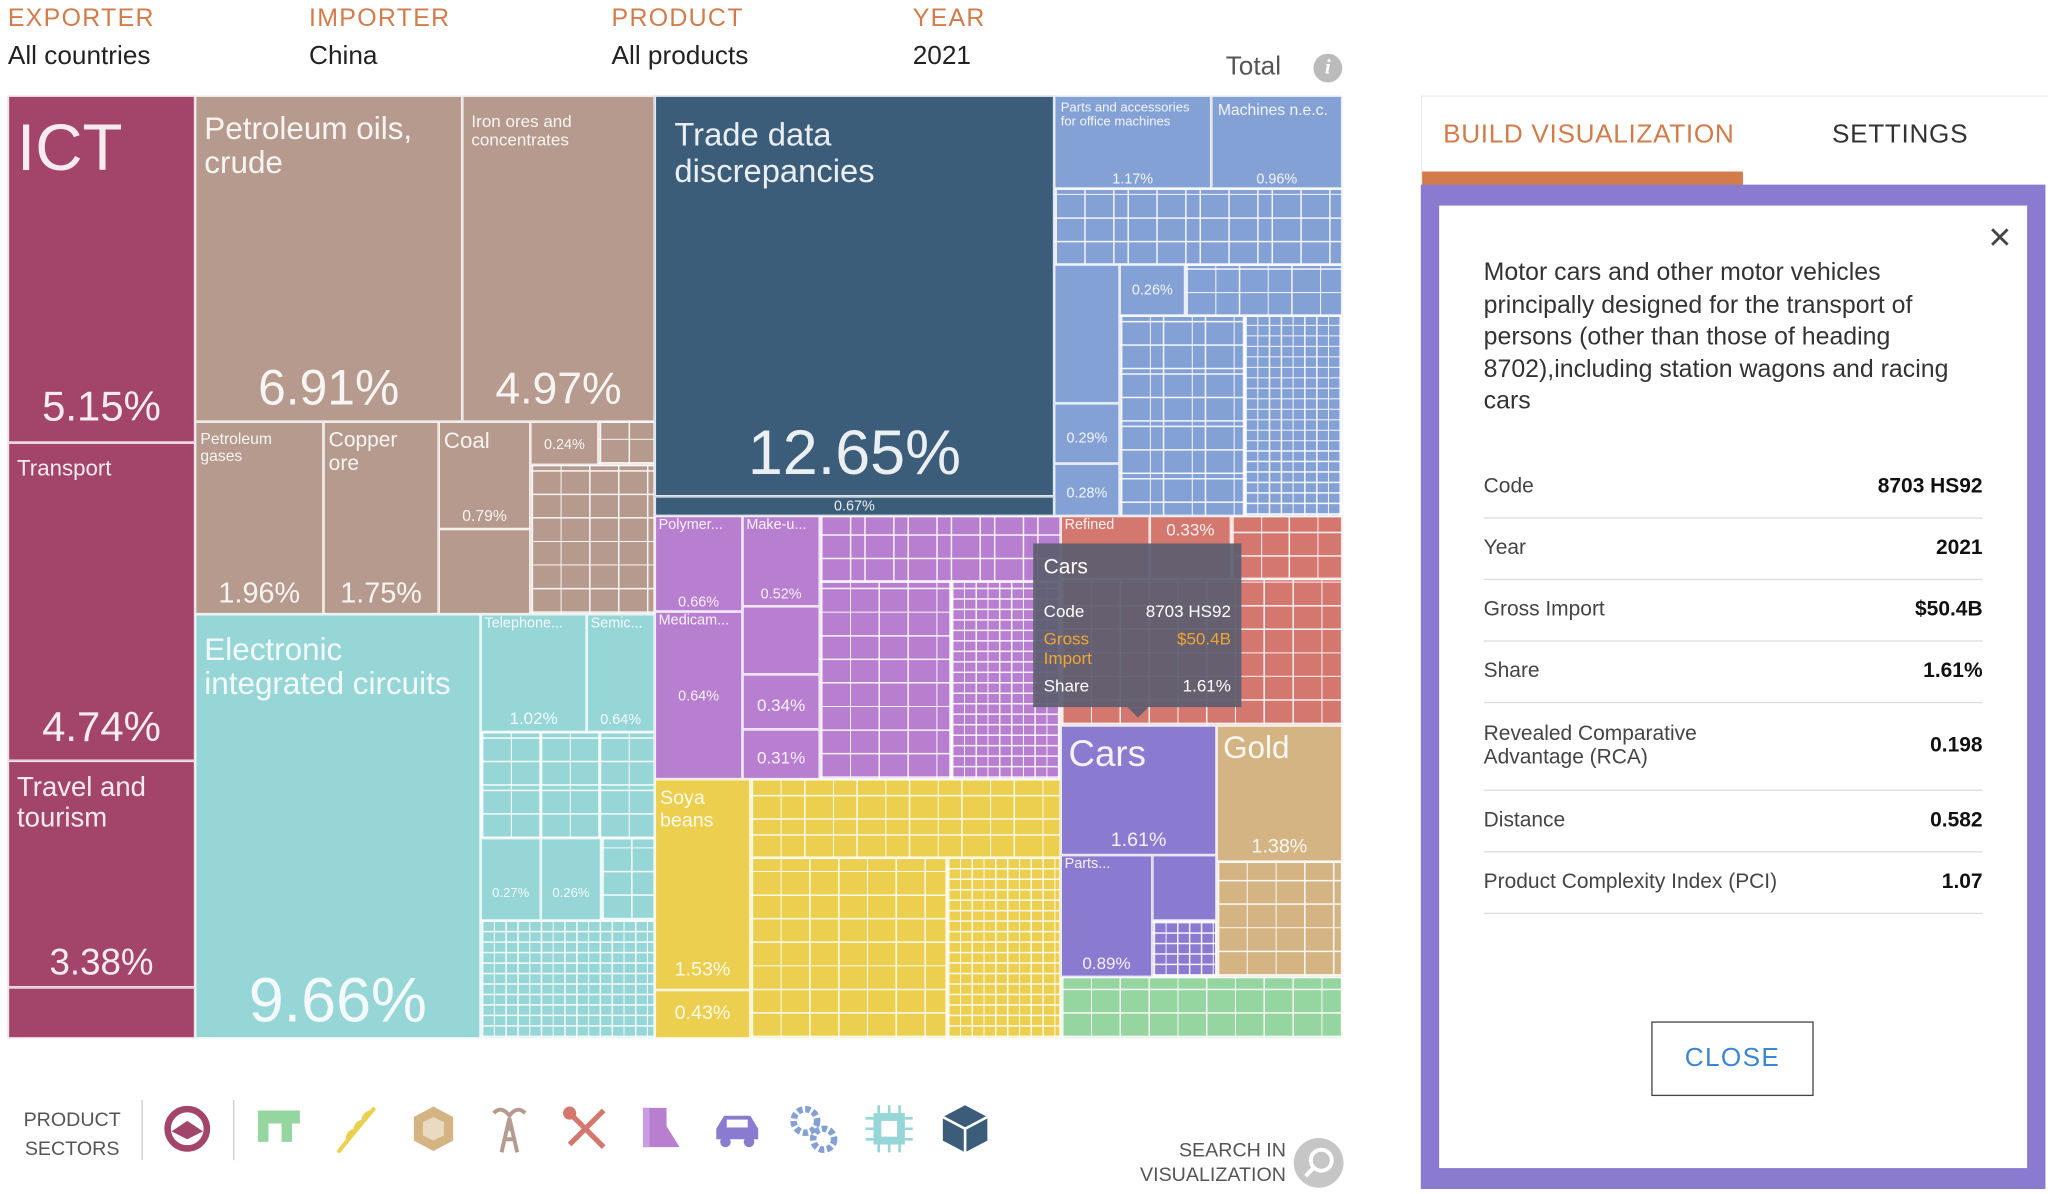  What do you see at coordinates (101, 269) in the screenshot?
I see `treemap-cell-ict: ICT 5.15%` at bounding box center [101, 269].